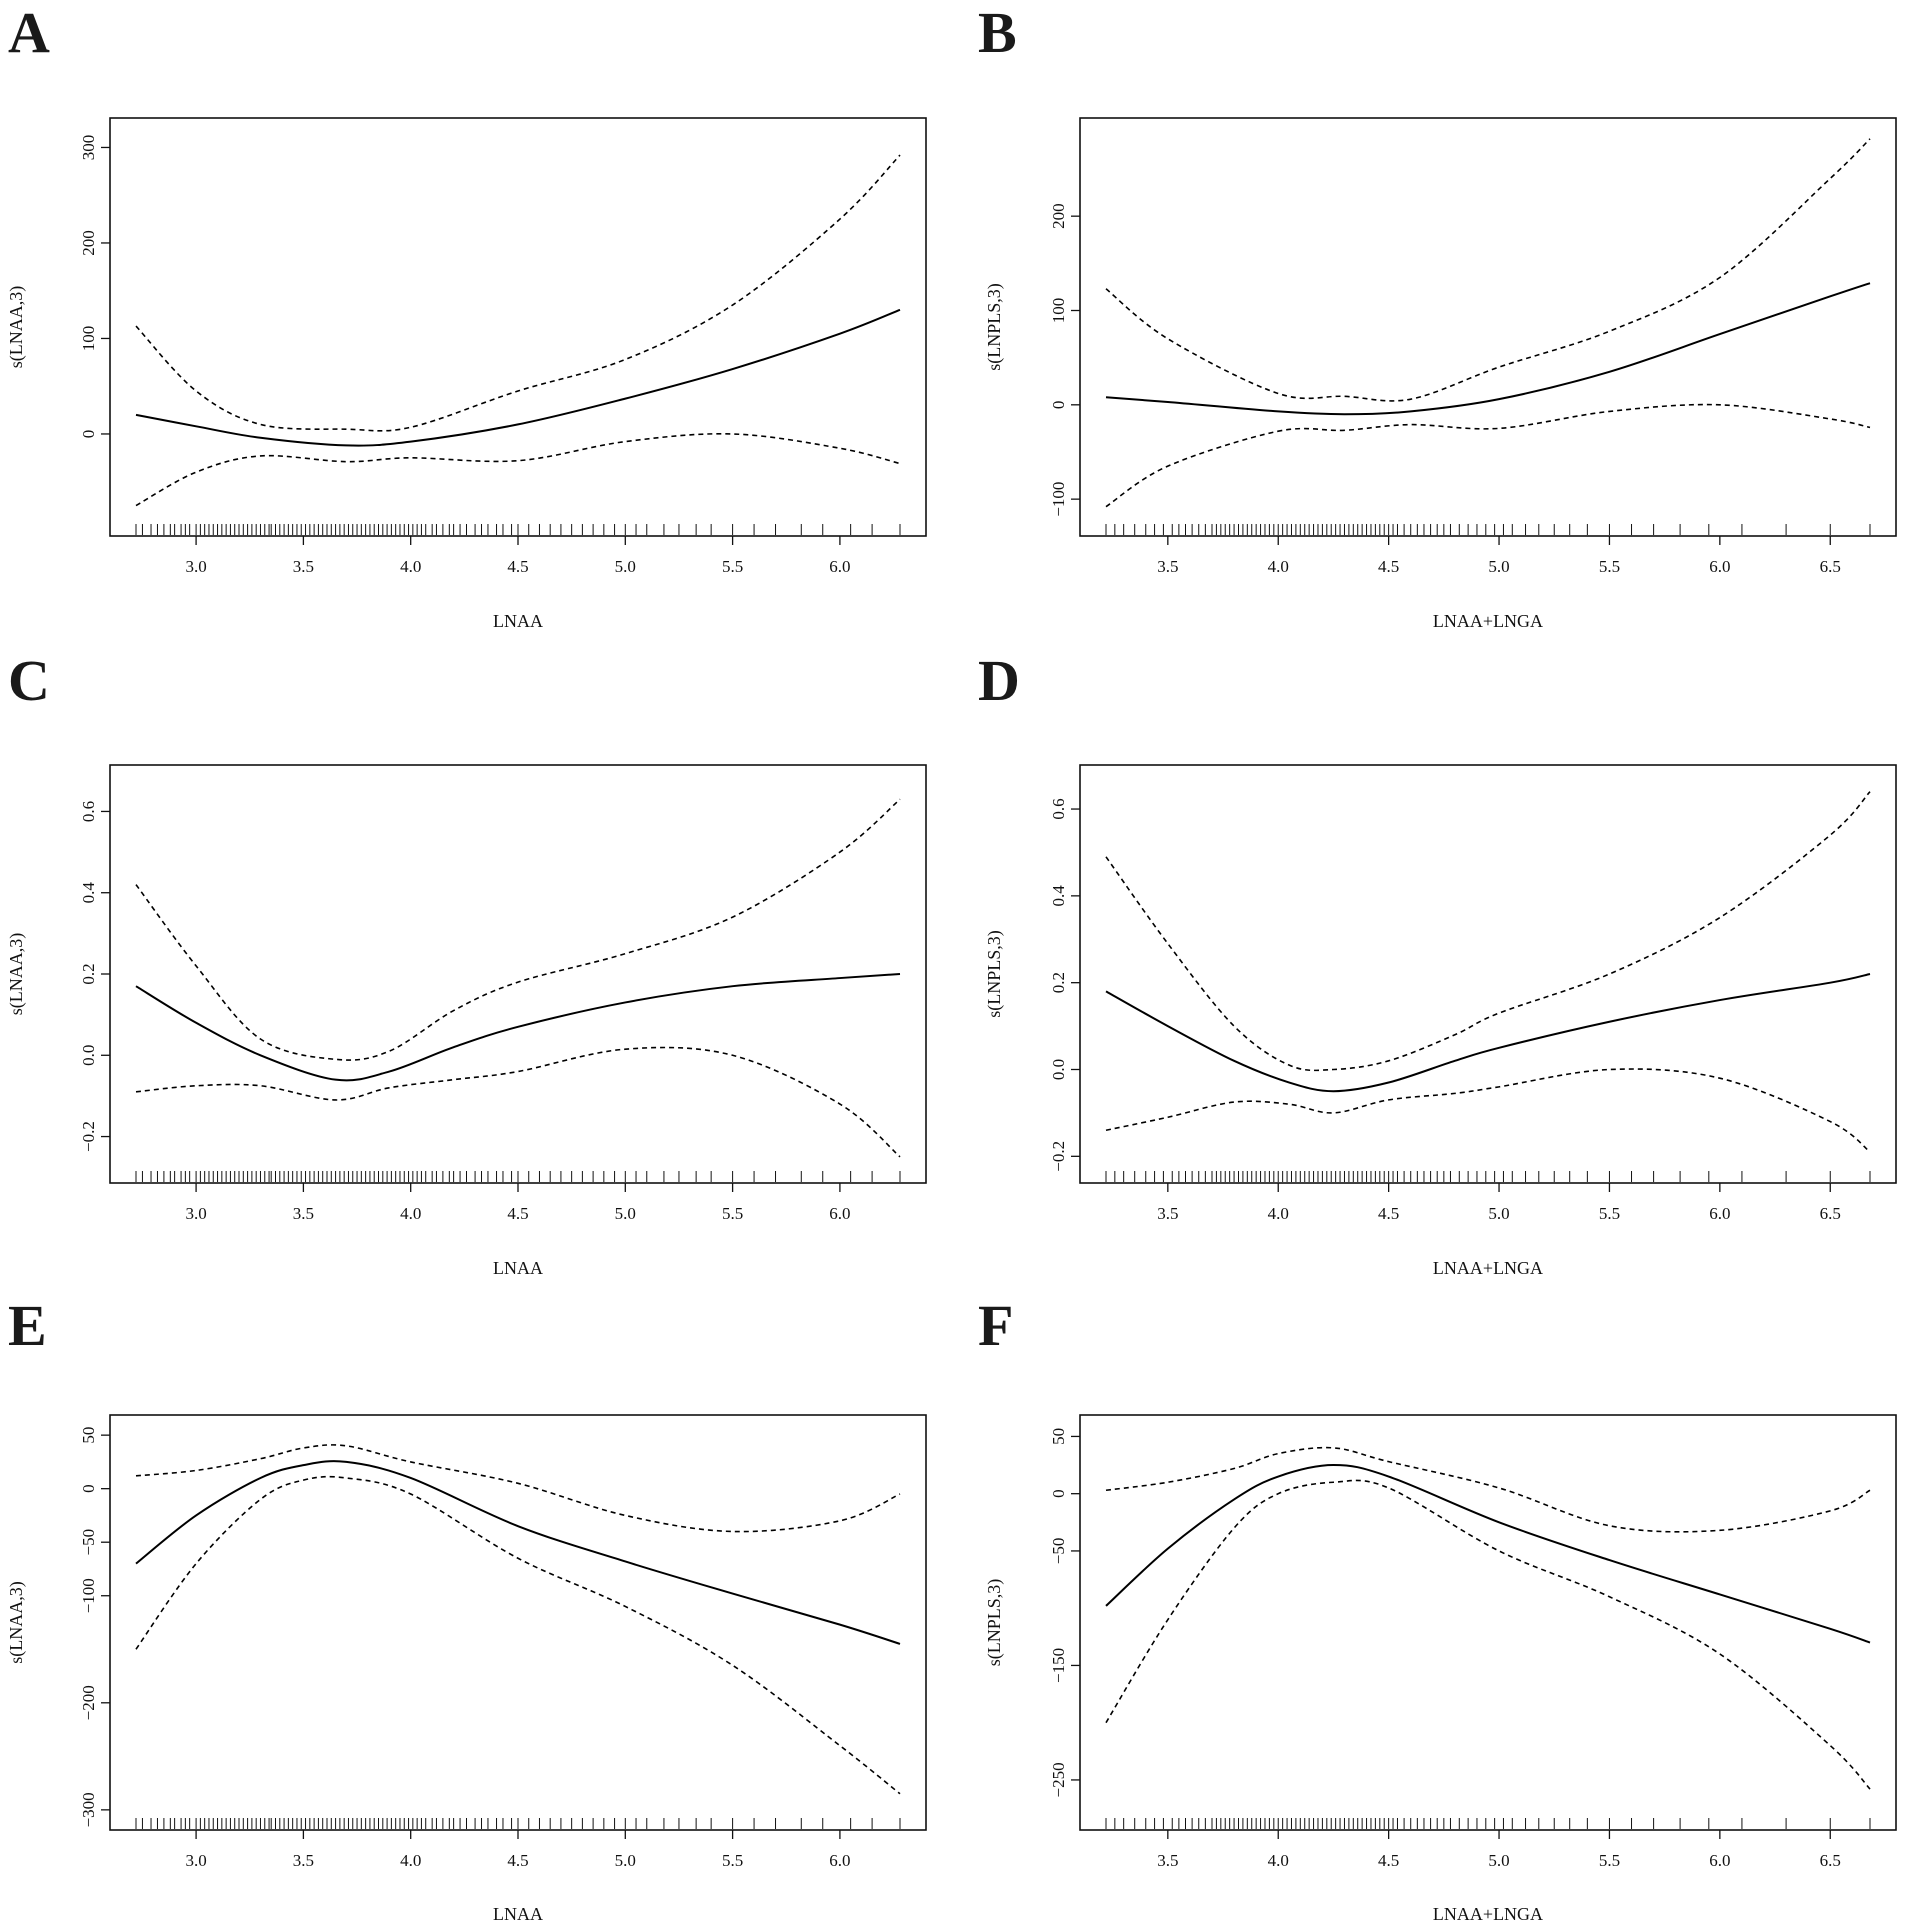 Image resolution: width=1908 pixels, height=1927 pixels. I want to click on y-tick-label: 0.2, so click(88, 973).